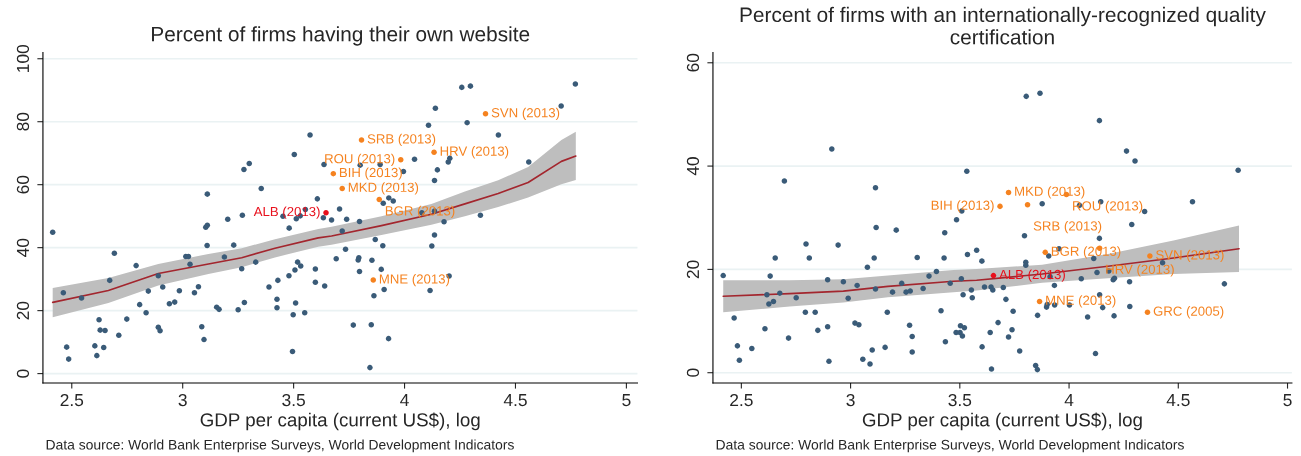 This screenshot has width=1301, height=456. I want to click on y-tick-label: 80, so click(23, 121).